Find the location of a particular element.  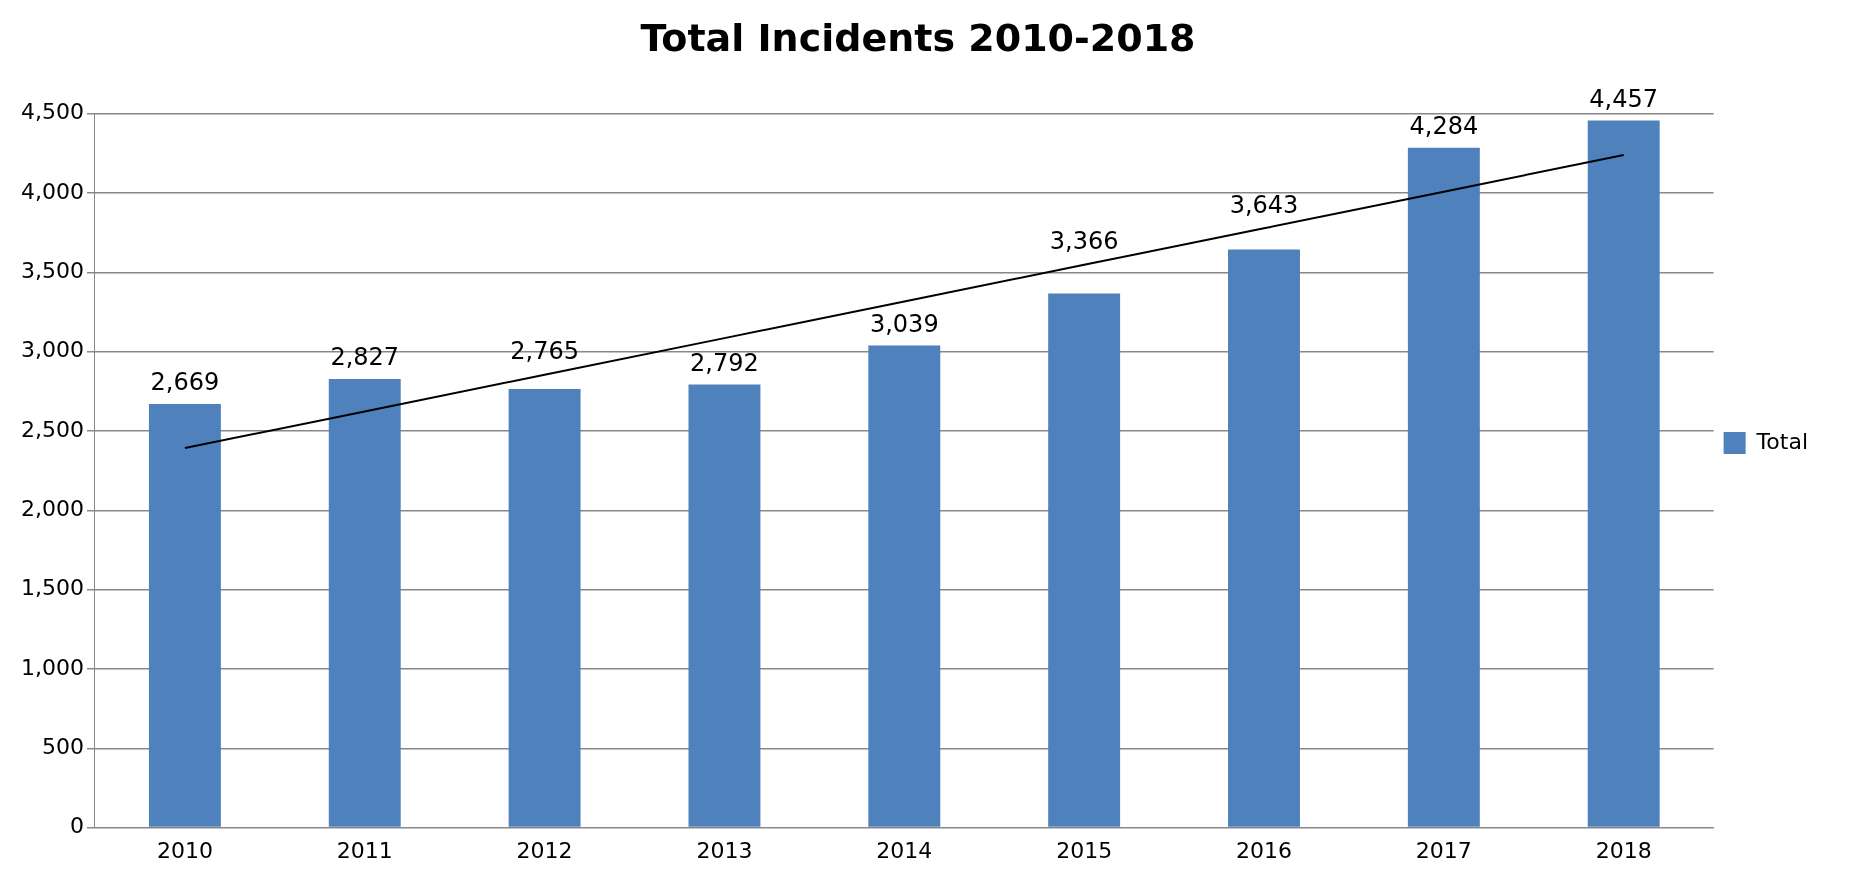

x-tick-label: 2015 is located at coordinates (1084, 850).